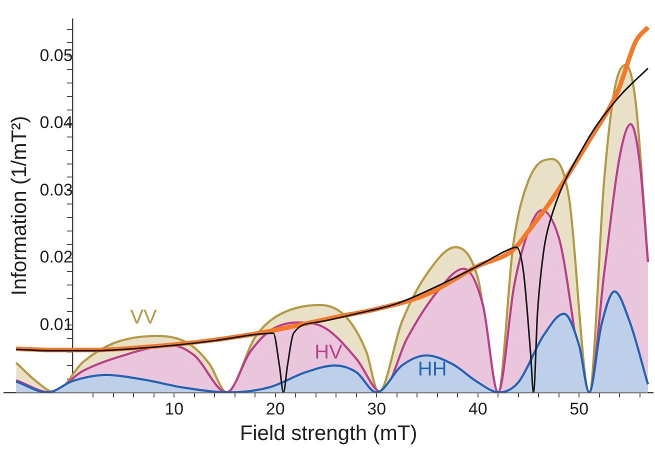  I want to click on y-tick-label: 0.01, so click(56, 324).